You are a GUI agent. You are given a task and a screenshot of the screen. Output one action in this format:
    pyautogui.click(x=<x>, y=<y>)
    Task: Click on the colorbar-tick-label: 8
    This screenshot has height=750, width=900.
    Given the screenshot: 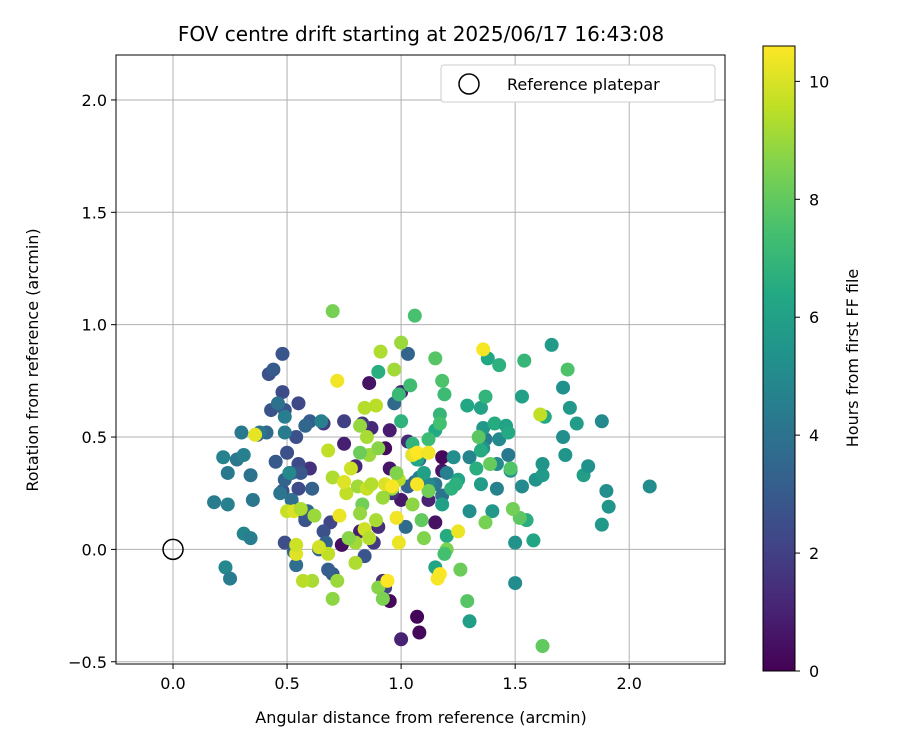 What is the action you would take?
    pyautogui.click(x=814, y=199)
    